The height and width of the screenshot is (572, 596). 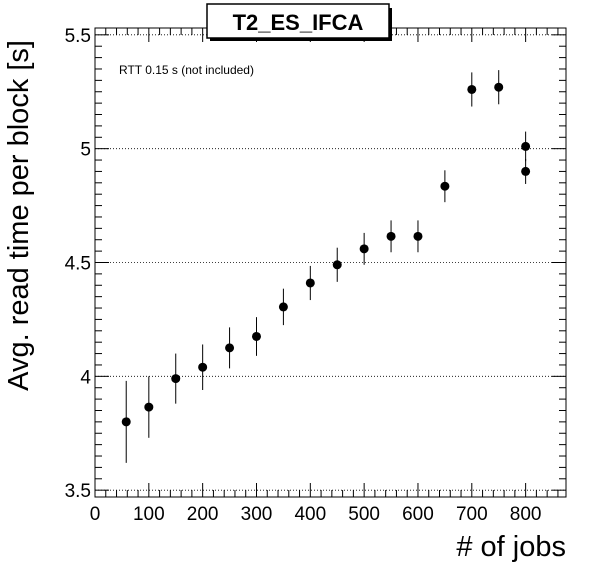 What do you see at coordinates (526, 514) in the screenshot?
I see `x-tick-label: 800` at bounding box center [526, 514].